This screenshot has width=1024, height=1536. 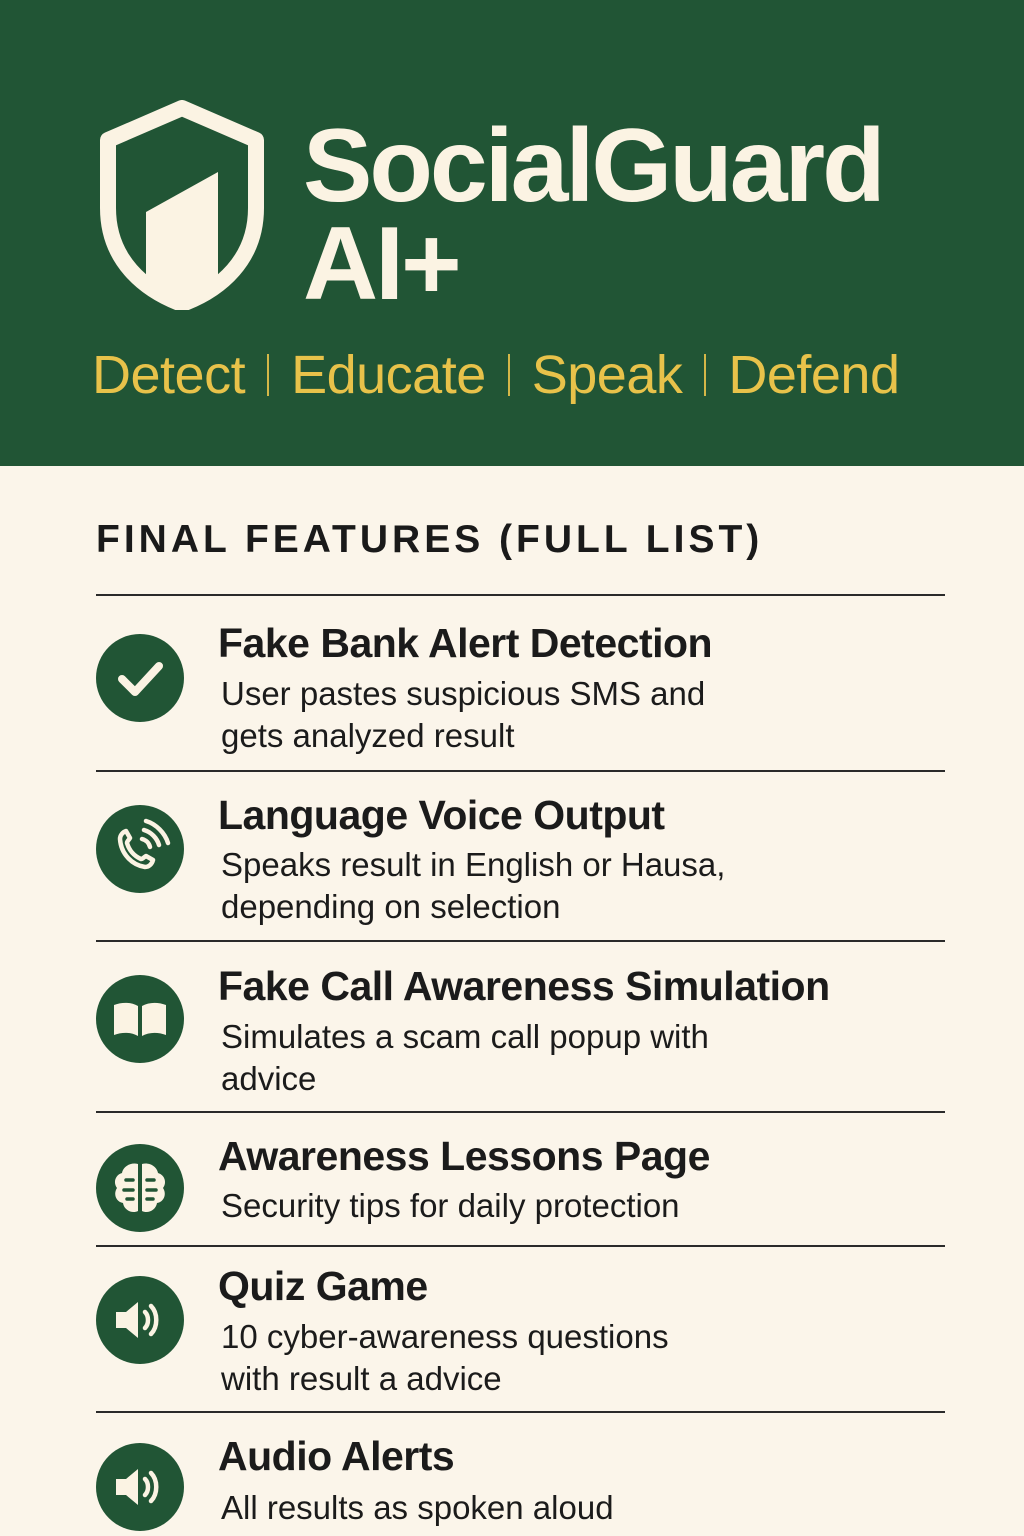 What do you see at coordinates (140, 1019) in the screenshot?
I see `book-icon` at bounding box center [140, 1019].